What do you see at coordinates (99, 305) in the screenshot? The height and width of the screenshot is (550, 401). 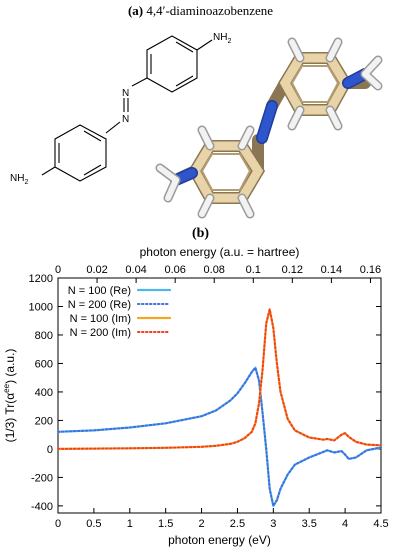 I see `legend-label: N = 200 (Re)` at bounding box center [99, 305].